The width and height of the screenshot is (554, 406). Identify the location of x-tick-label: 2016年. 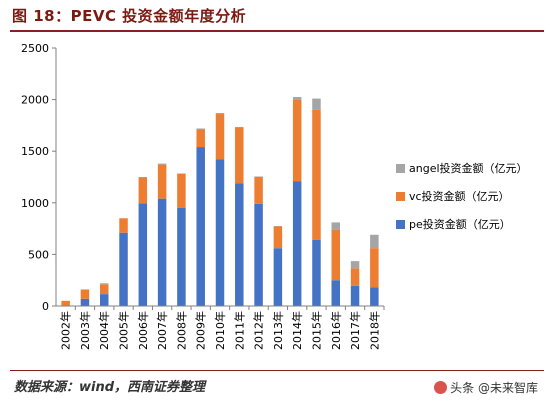
(336, 330).